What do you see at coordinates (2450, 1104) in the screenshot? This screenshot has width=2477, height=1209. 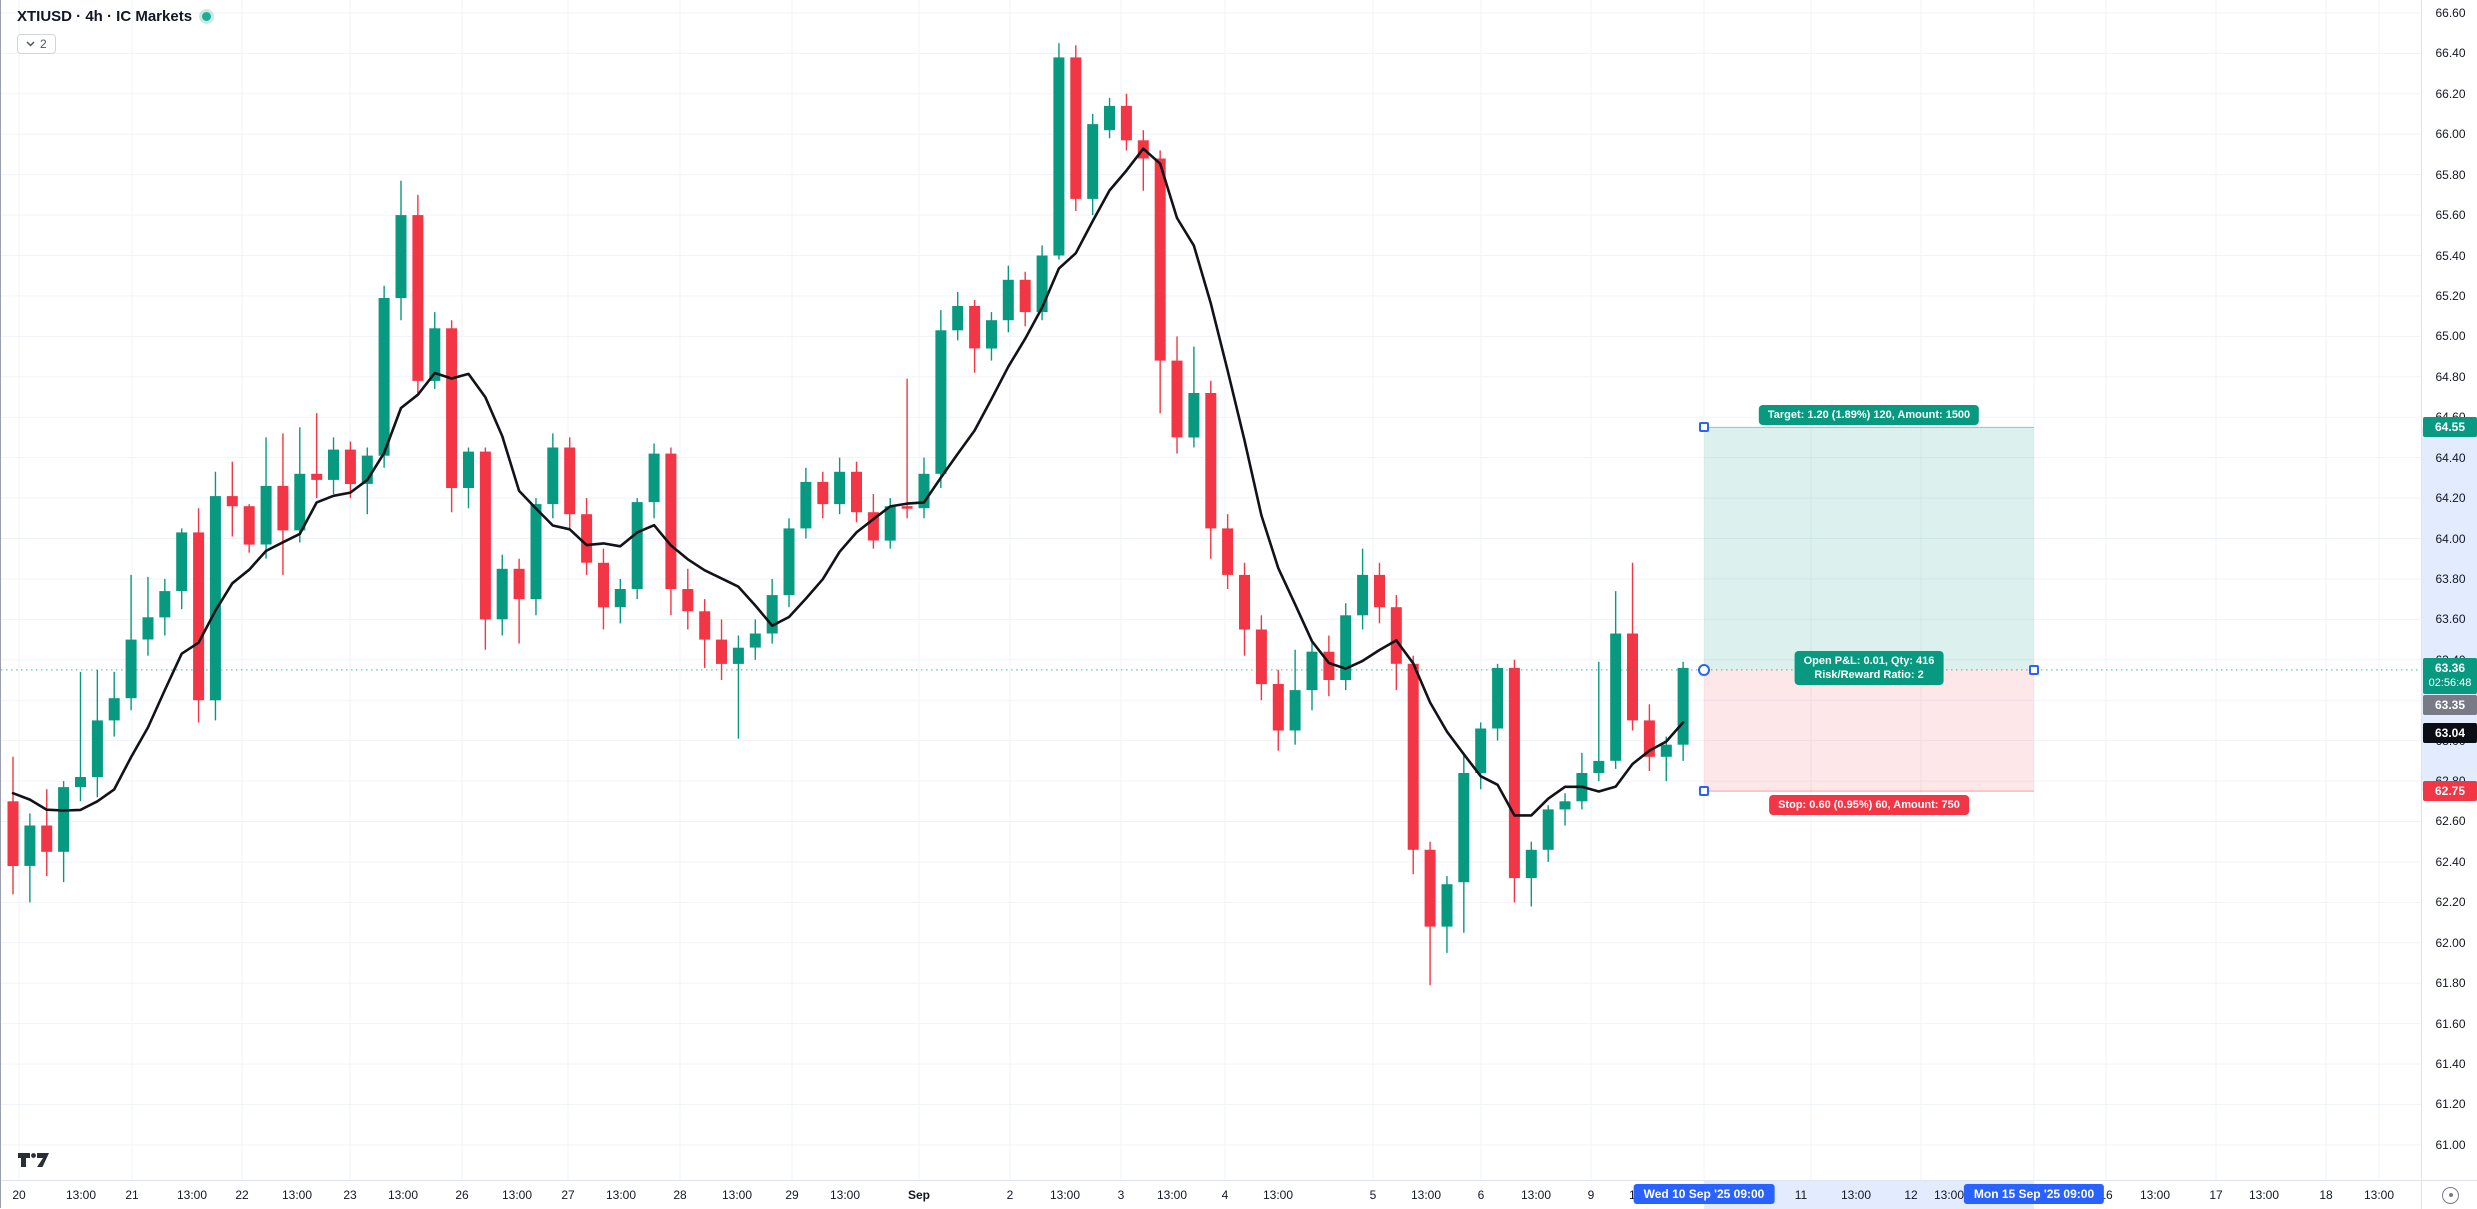 I see `price-tick-label: 61.20` at bounding box center [2450, 1104].